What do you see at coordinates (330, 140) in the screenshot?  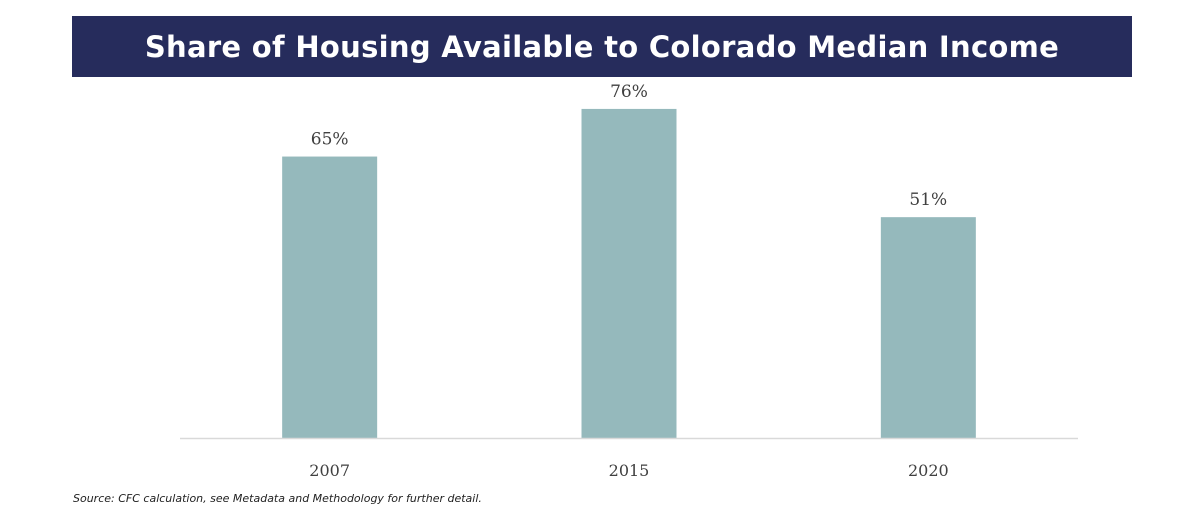 I see `data-label-2007: 65%` at bounding box center [330, 140].